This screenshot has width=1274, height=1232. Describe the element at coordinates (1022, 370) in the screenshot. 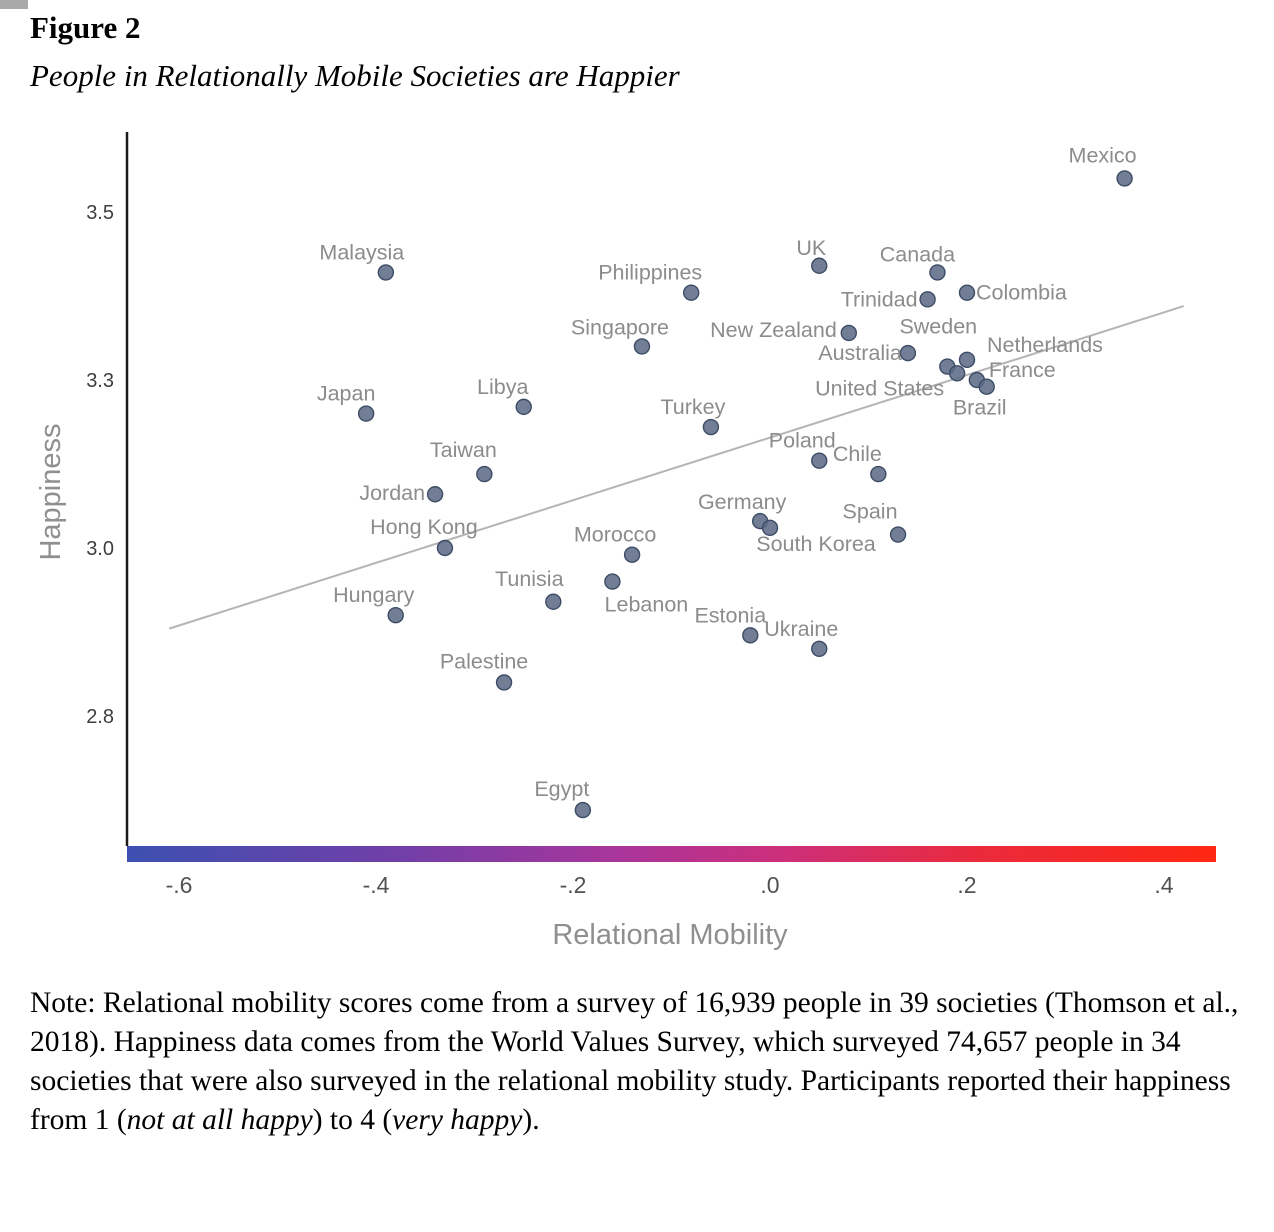

I see `point-label-france: France` at that location.